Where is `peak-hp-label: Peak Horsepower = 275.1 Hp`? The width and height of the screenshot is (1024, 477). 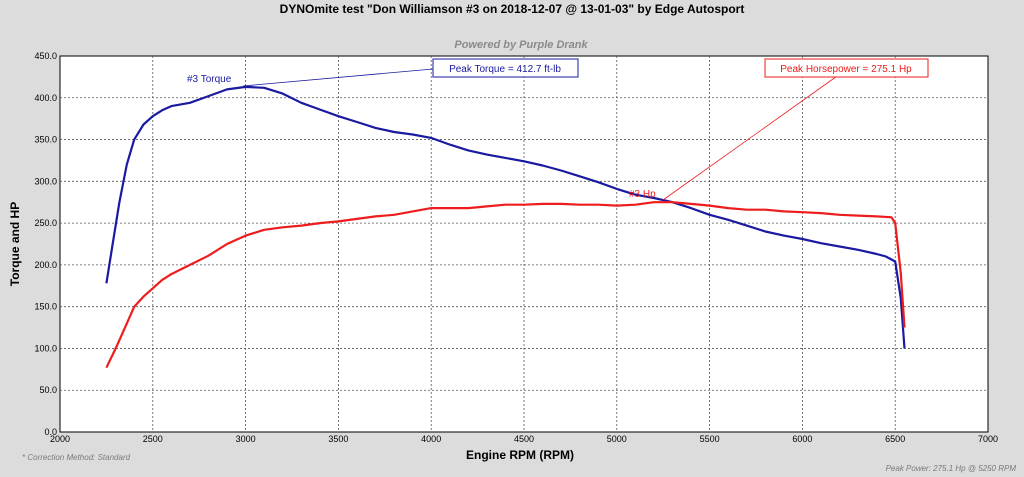
peak-hp-label: Peak Horsepower = 275.1 Hp is located at coordinates (846, 69).